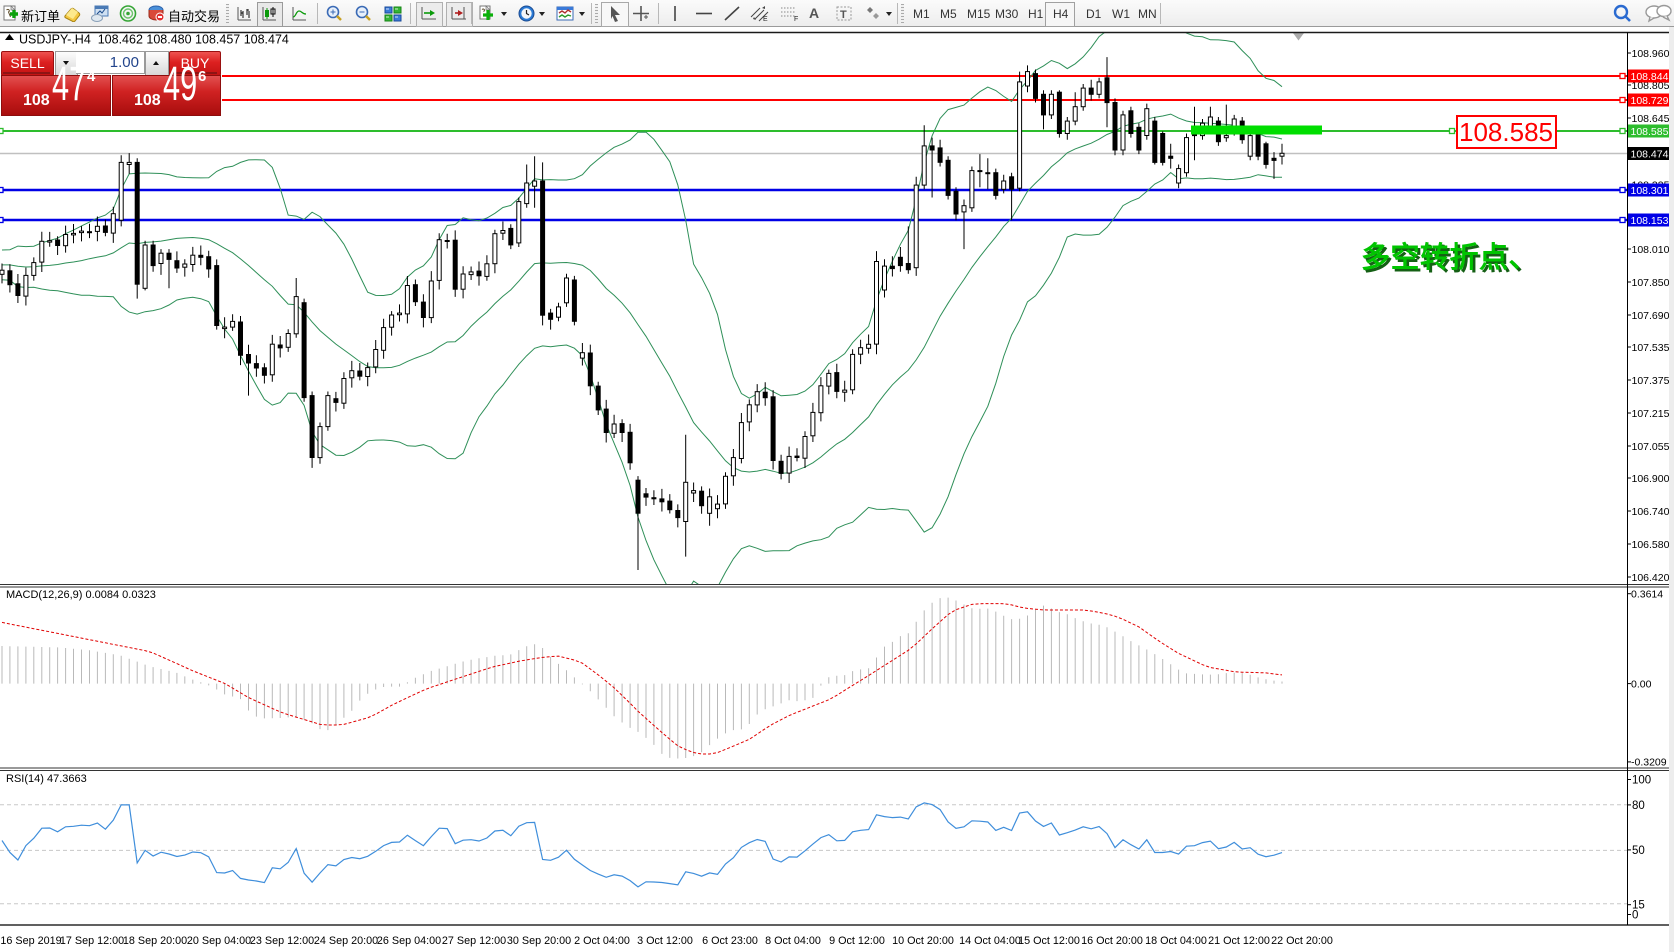  Describe the element at coordinates (843, 15) in the screenshot. I see `svg-text: T` at that location.